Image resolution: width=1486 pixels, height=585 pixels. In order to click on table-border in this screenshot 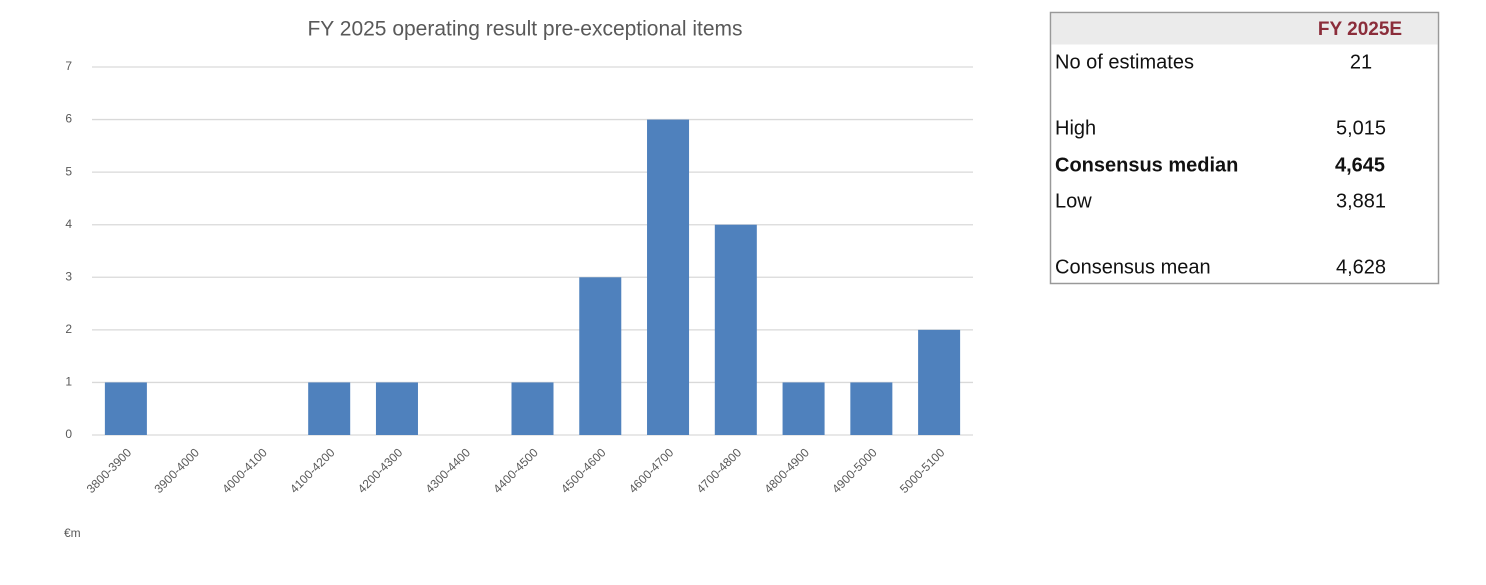, I will do `click(1244, 148)`.